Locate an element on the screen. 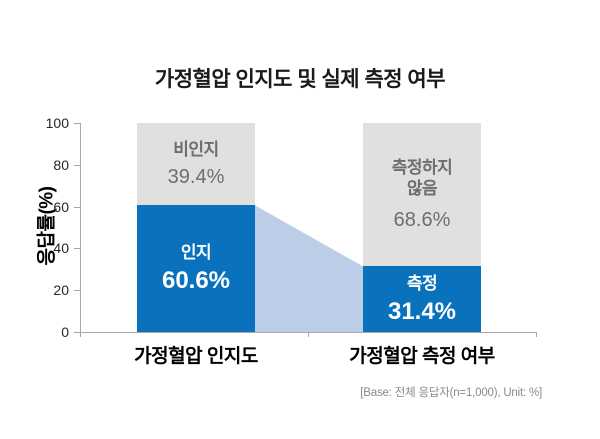  base-note: [Base: 전체 응답자(n=1,000), Unit: %] is located at coordinates (451, 393).